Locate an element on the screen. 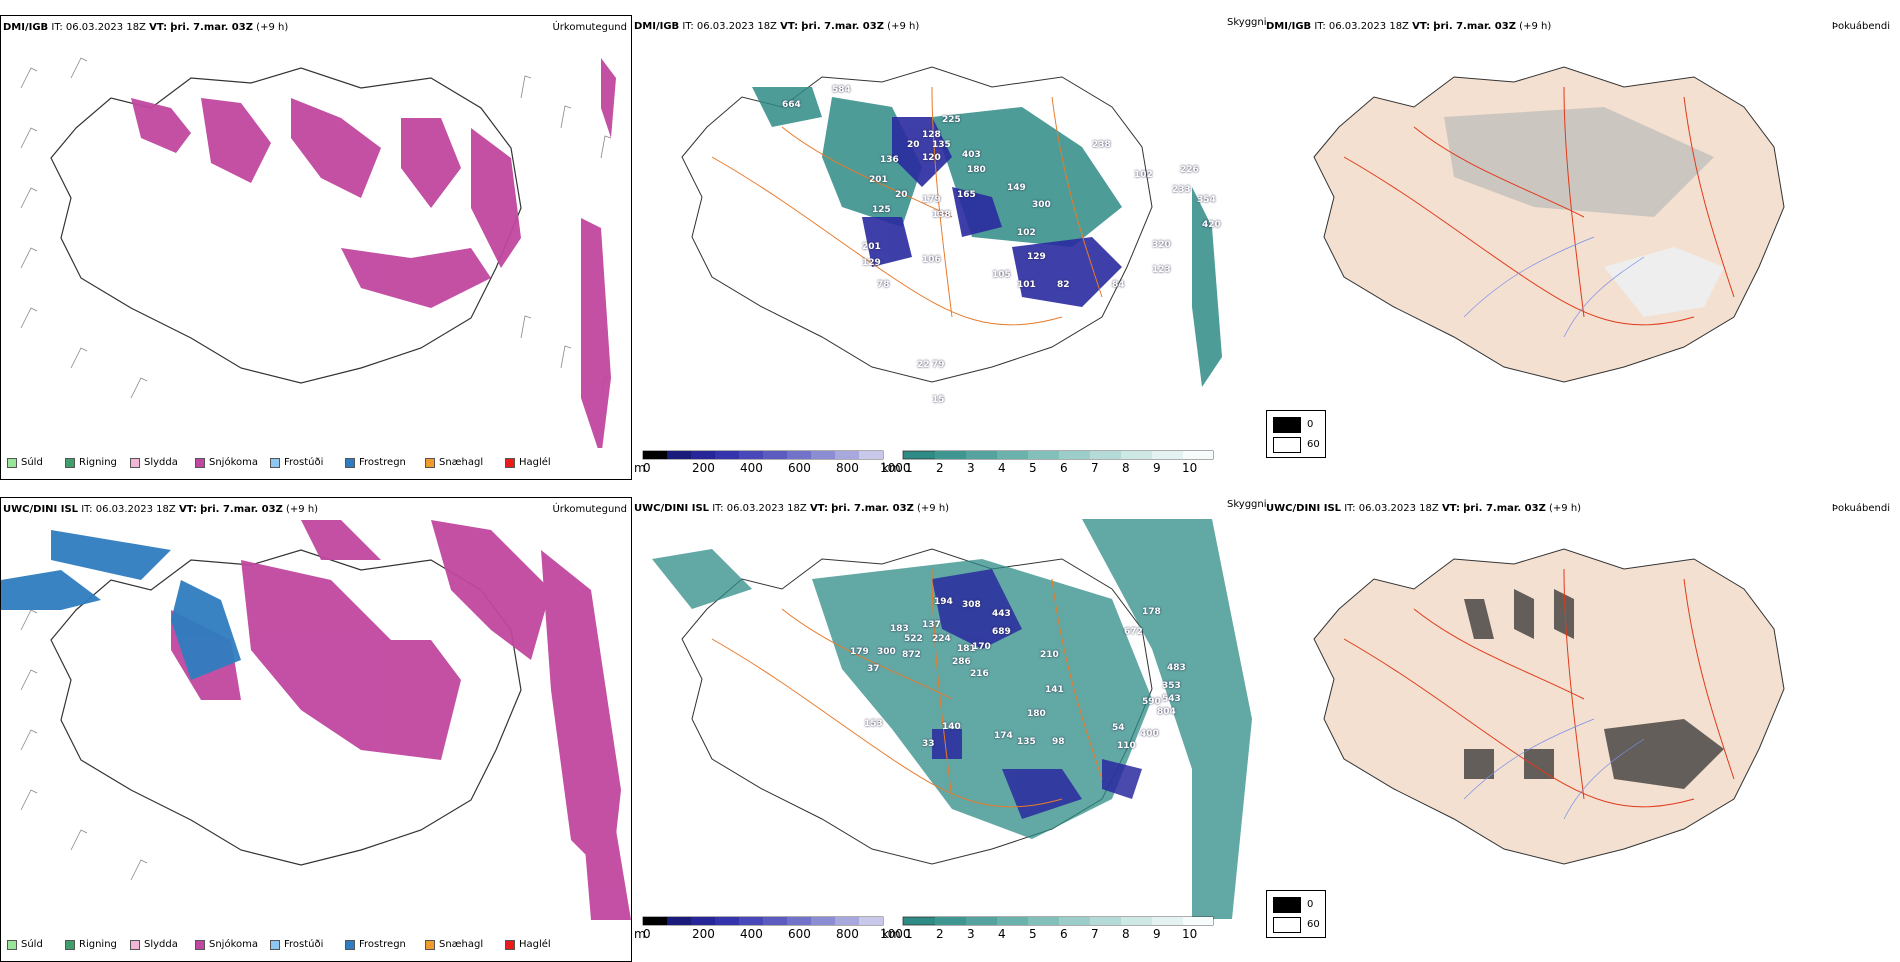  legend-item-rain: Rigning is located at coordinates (91, 462).